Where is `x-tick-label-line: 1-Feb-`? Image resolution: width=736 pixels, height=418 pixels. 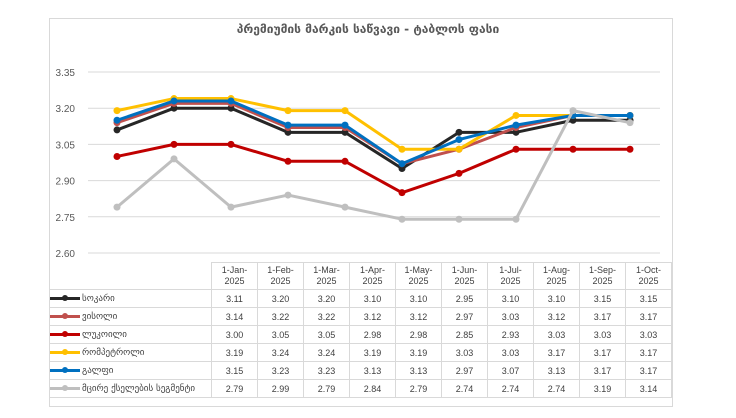
x-tick-label-line: 1-Feb- is located at coordinates (280, 270).